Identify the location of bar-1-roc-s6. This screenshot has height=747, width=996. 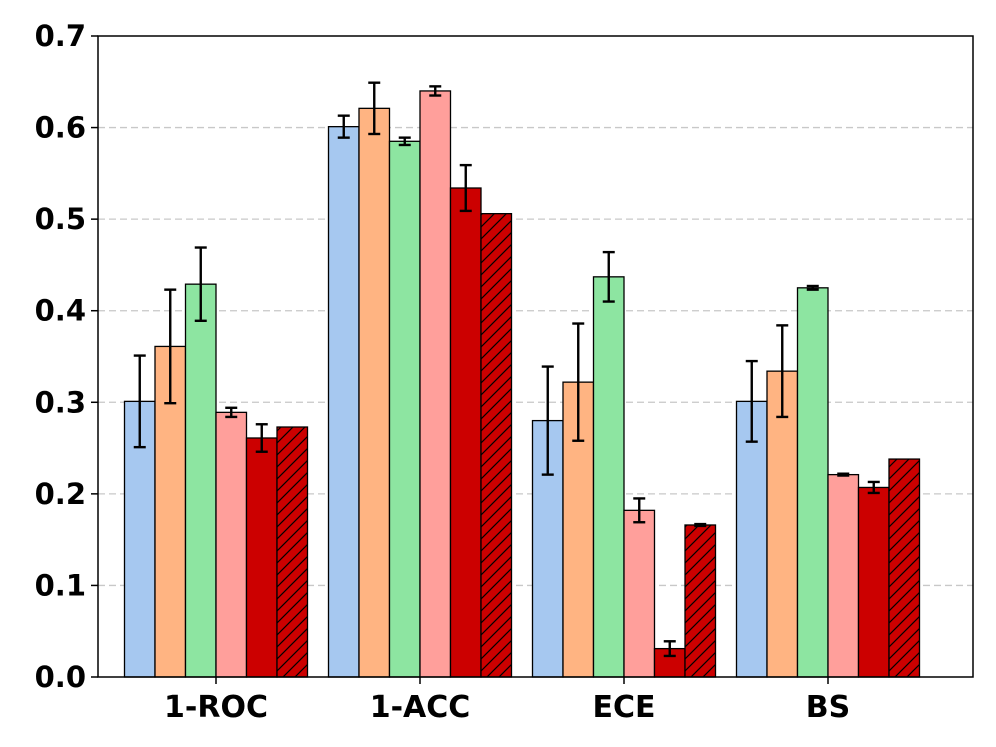
(292, 552).